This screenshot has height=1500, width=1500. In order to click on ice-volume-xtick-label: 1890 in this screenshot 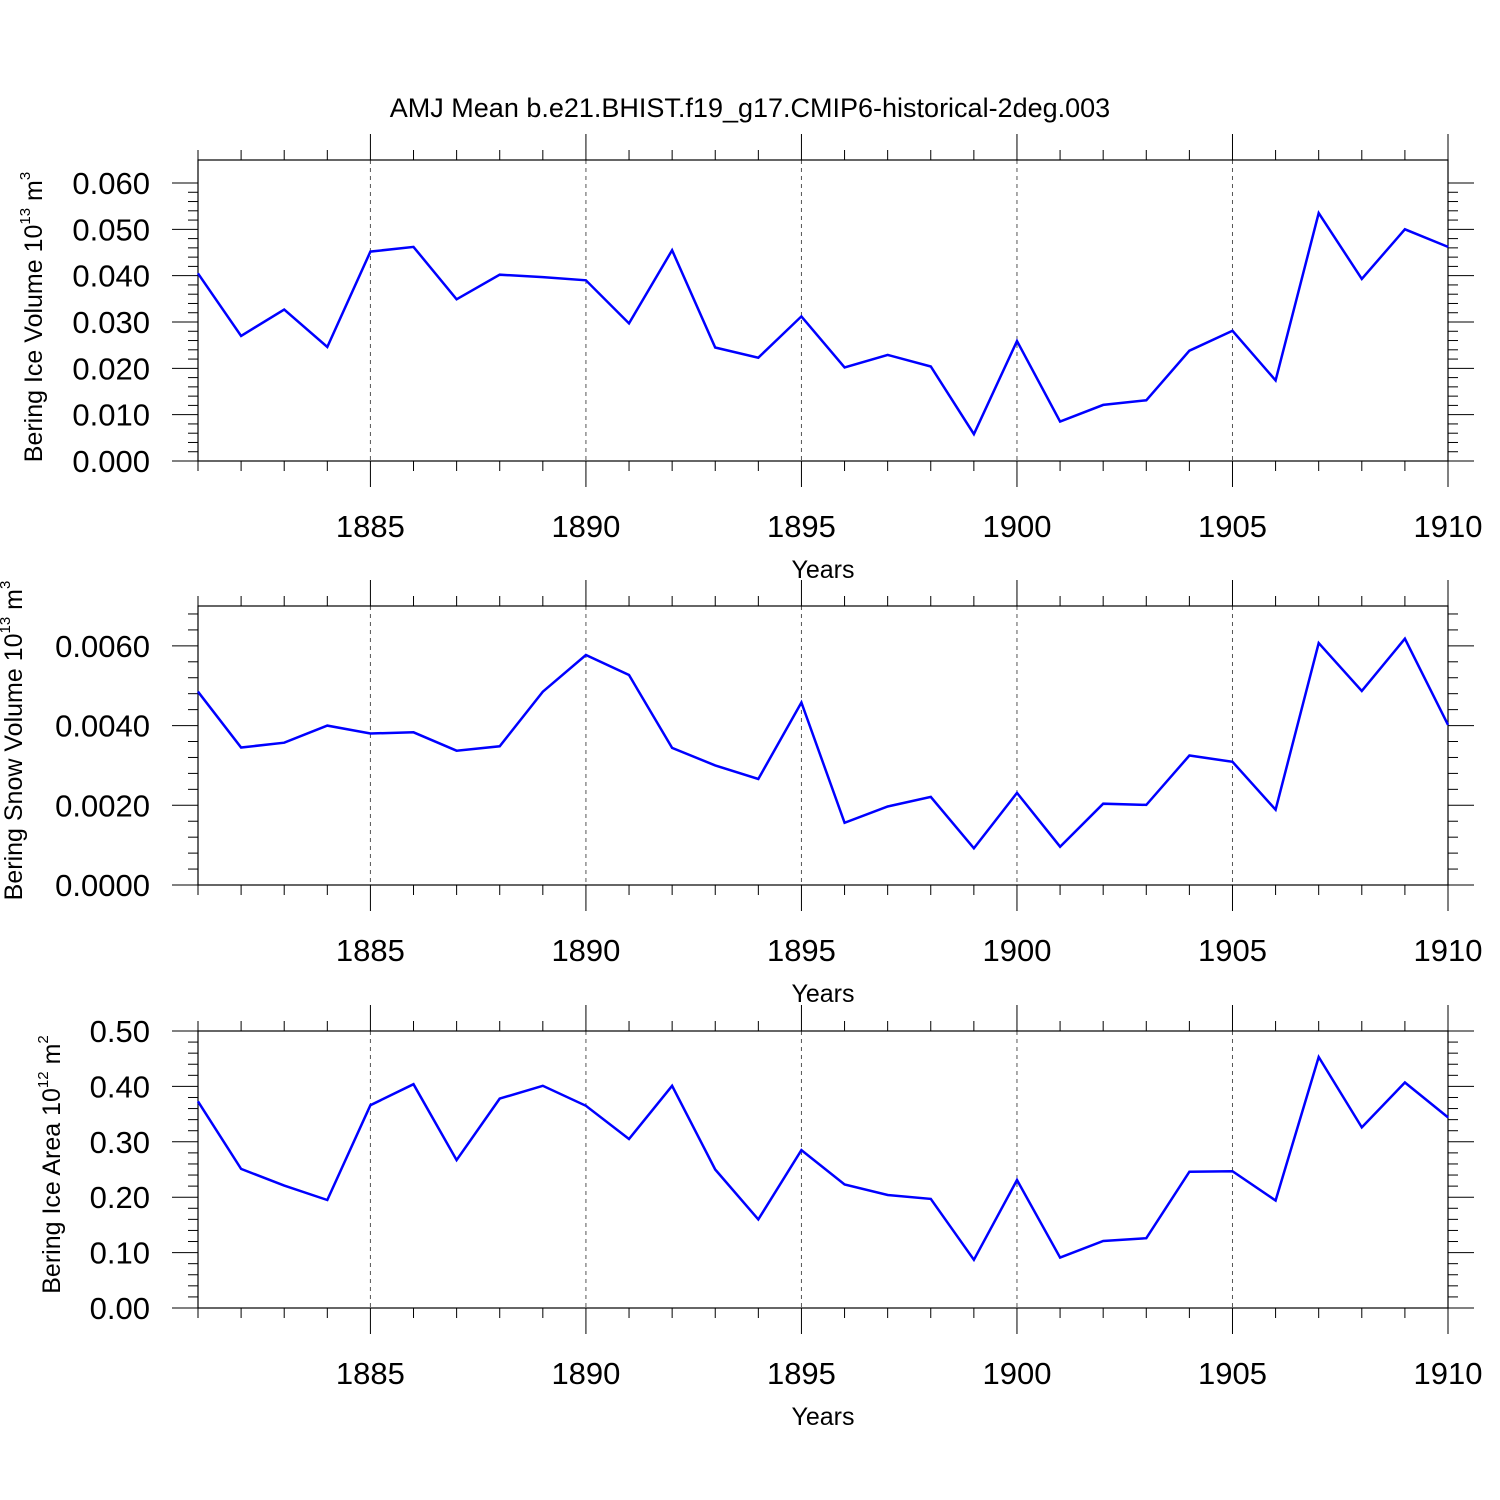, I will do `click(585, 526)`.